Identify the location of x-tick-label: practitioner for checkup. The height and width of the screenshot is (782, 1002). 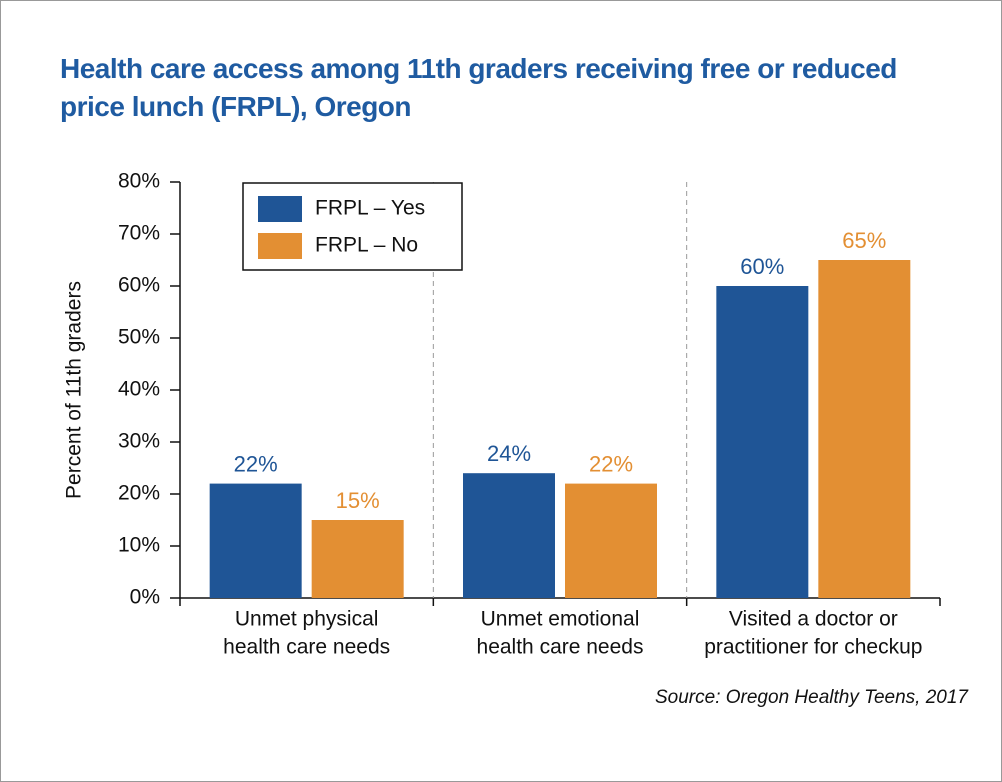
(813, 647).